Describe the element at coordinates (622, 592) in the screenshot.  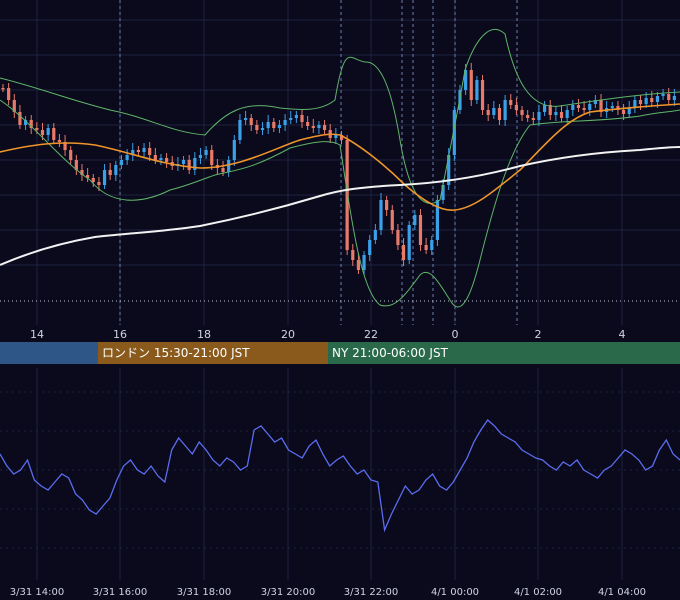
I see `time-axis-tick-label: 4/1 04:00` at that location.